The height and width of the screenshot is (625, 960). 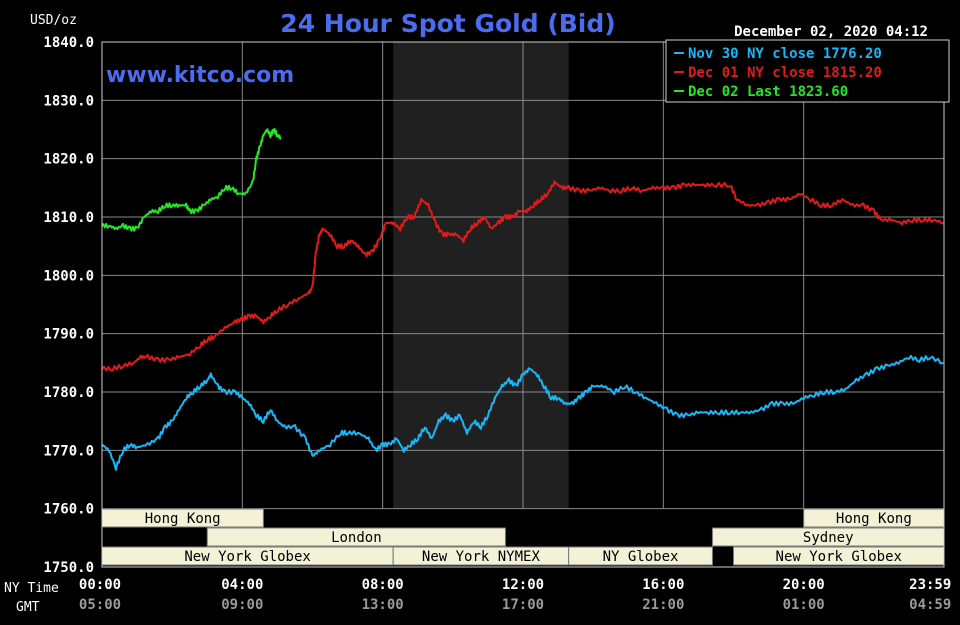 What do you see at coordinates (68, 218) in the screenshot?
I see `y-tick-label: 1810.0` at bounding box center [68, 218].